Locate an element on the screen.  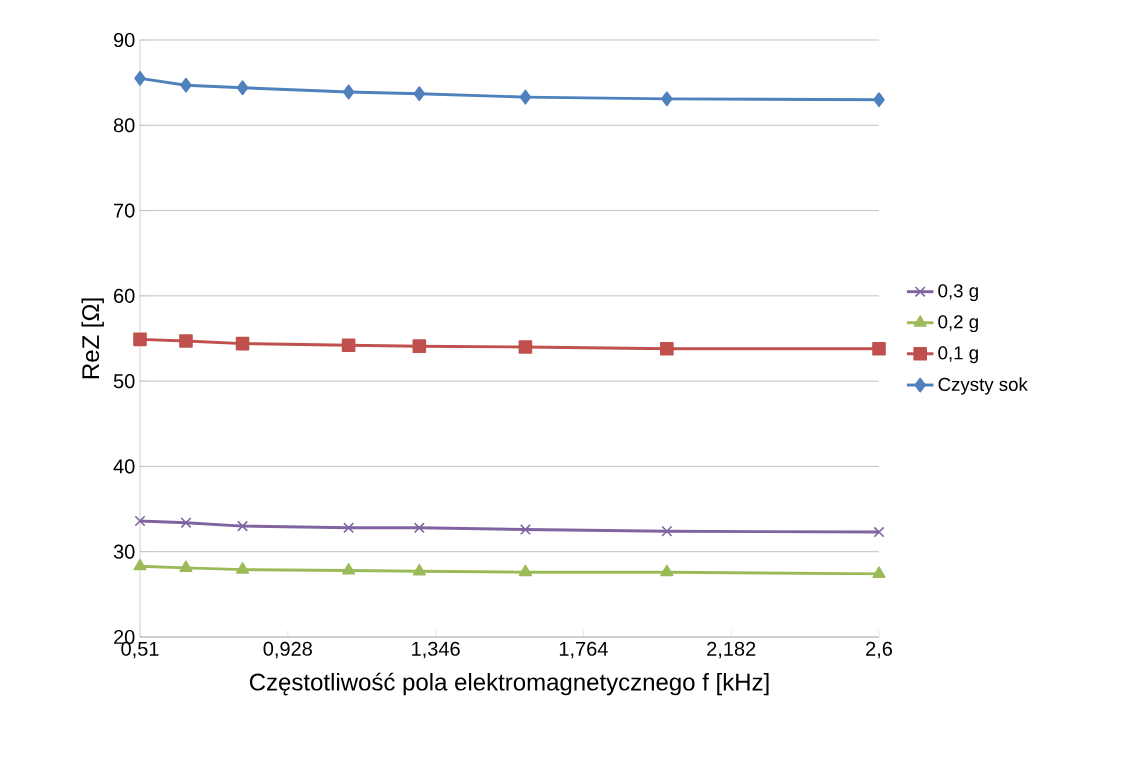
y-axis-title: ReZ [Ω] is located at coordinates (92, 338).